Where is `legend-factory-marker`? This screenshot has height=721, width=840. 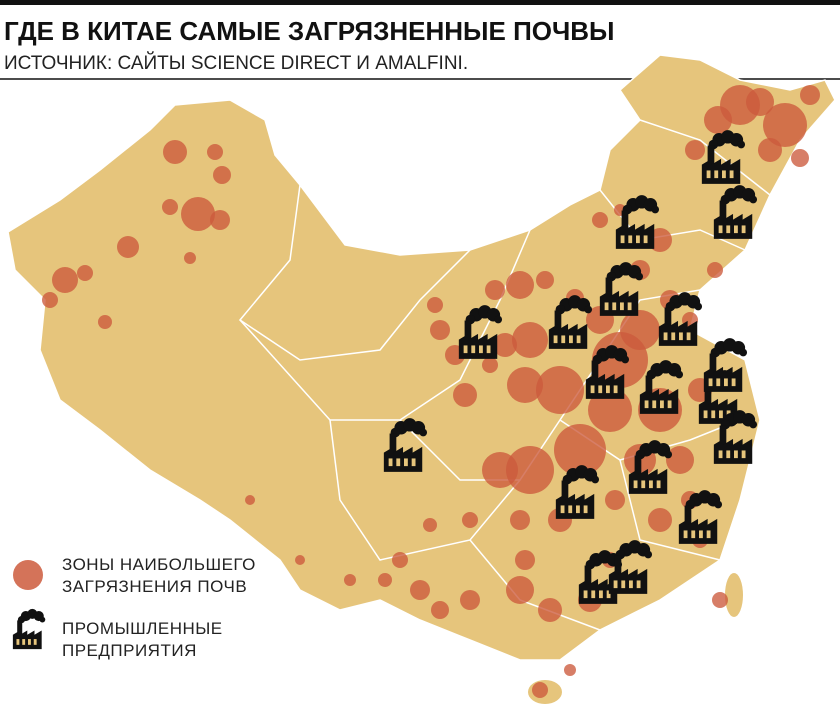 legend-factory-marker is located at coordinates (29, 629).